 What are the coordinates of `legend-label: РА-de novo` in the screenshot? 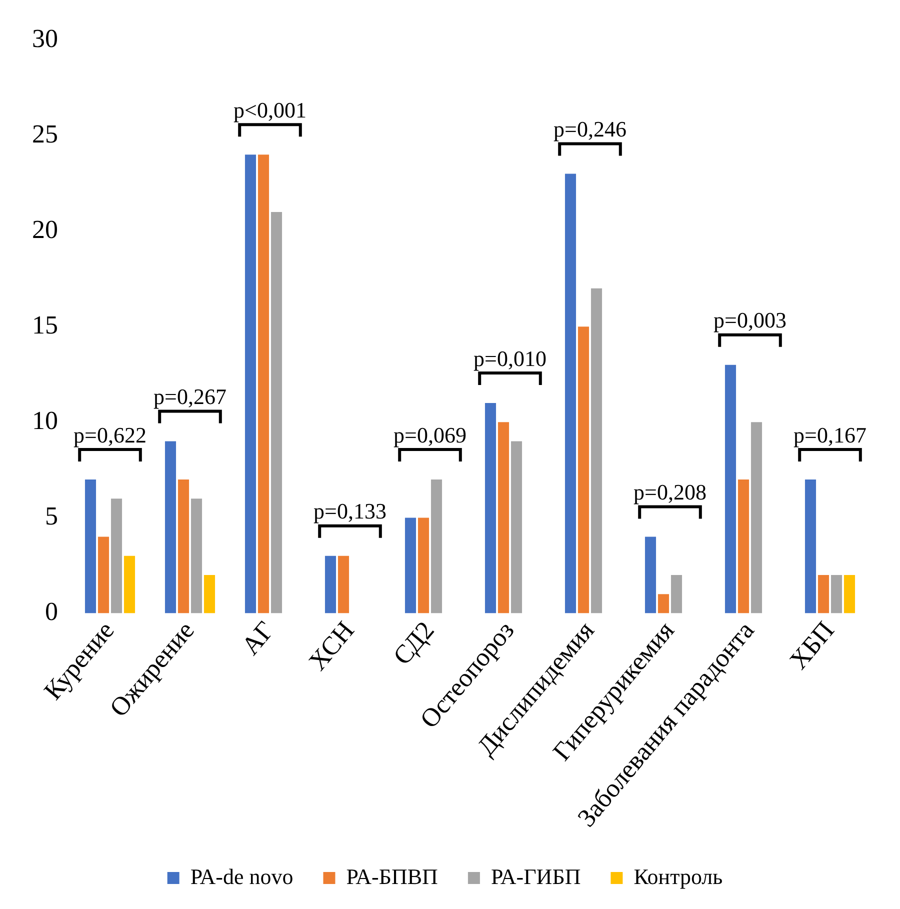 It's located at (242, 876).